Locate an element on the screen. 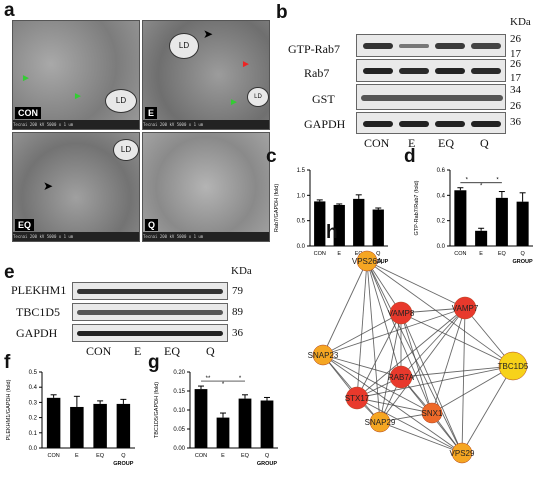 This screenshot has height=477, width=550. blot-row-label: TBC1D5 is located at coordinates (38, 312).